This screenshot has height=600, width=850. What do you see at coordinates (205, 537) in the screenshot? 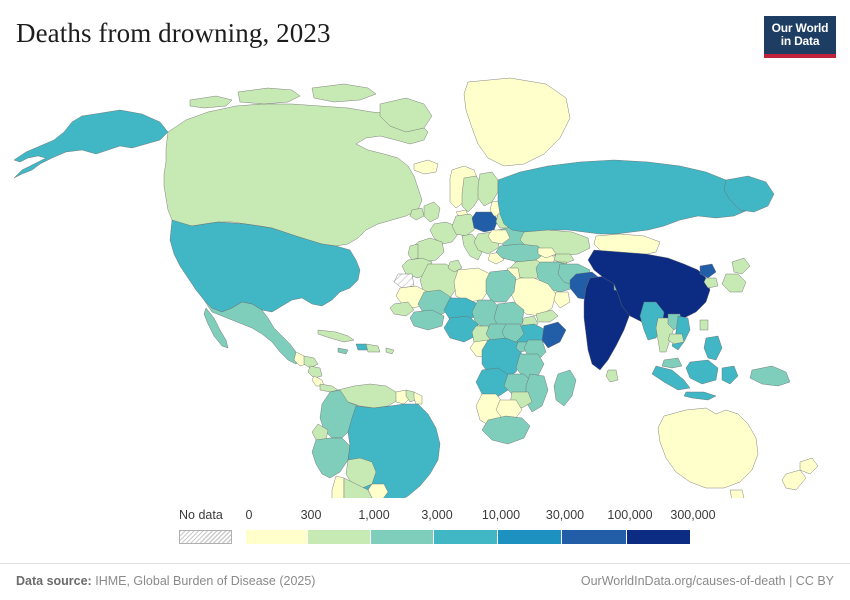
I see `legend-no-data-swatch` at bounding box center [205, 537].